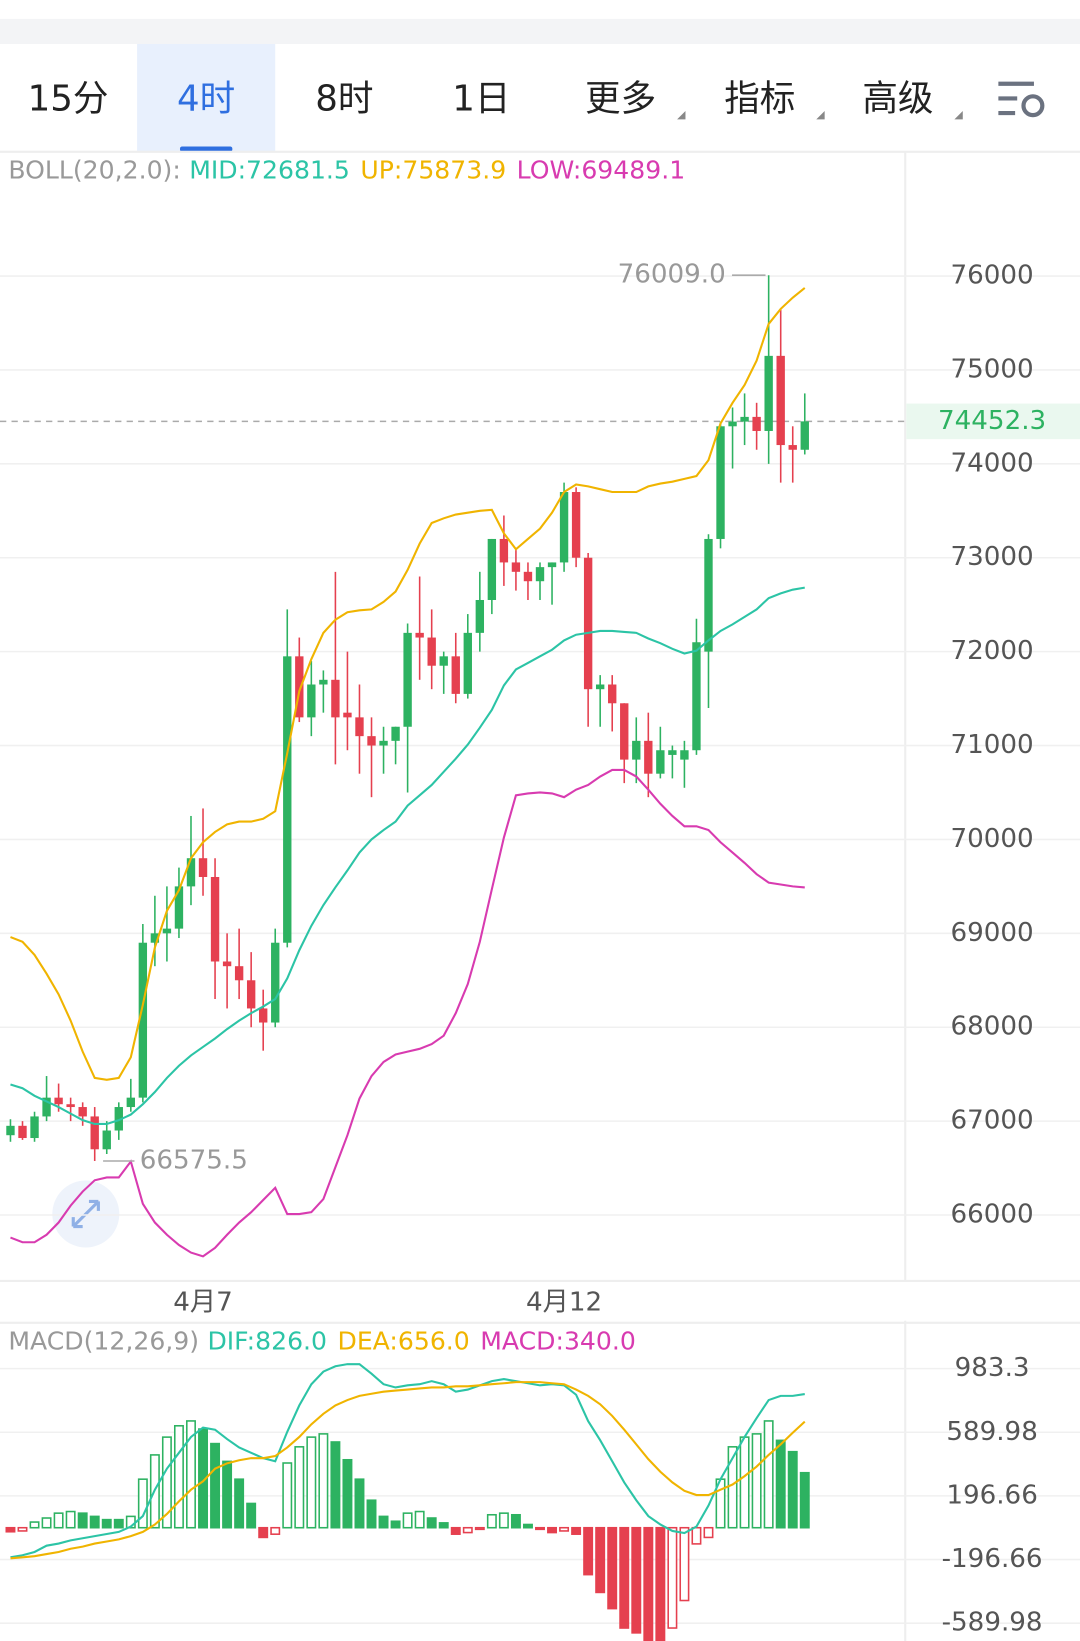 This screenshot has height=1641, width=1080. What do you see at coordinates (202, 1302) in the screenshot?
I see `x-tick-label: 4月7` at bounding box center [202, 1302].